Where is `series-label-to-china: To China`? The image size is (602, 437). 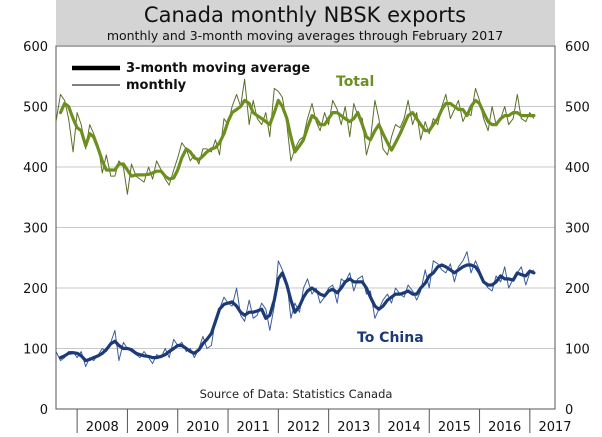
series-label-to-china: To China is located at coordinates (390, 338).